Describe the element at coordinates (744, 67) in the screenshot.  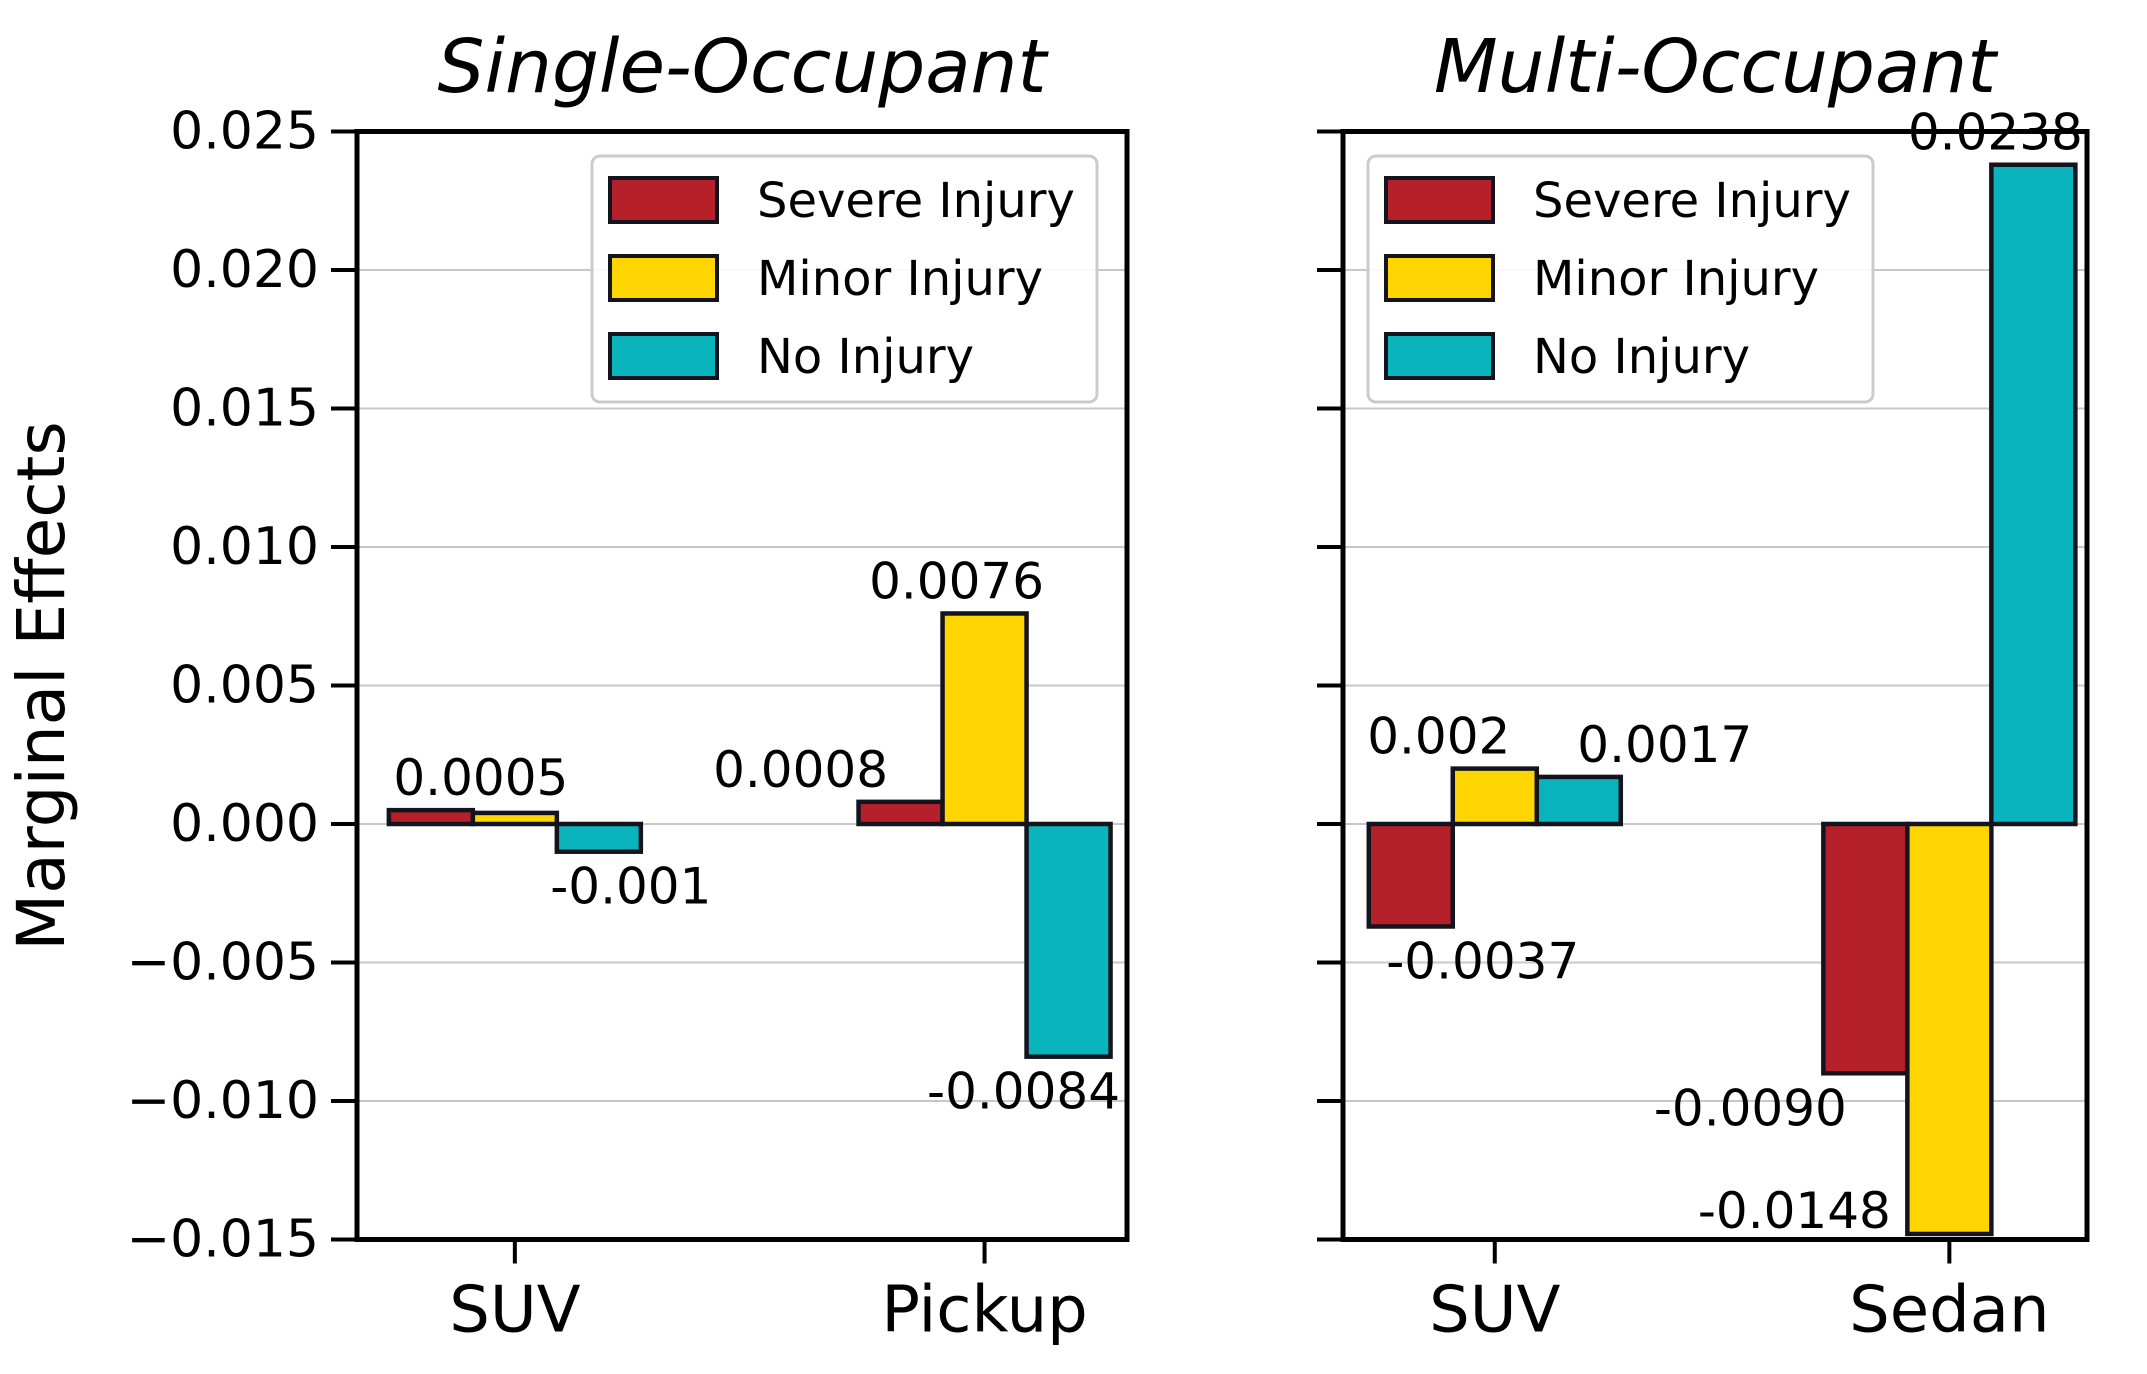
I see `subplot-title-single: Single-Occupant` at that location.